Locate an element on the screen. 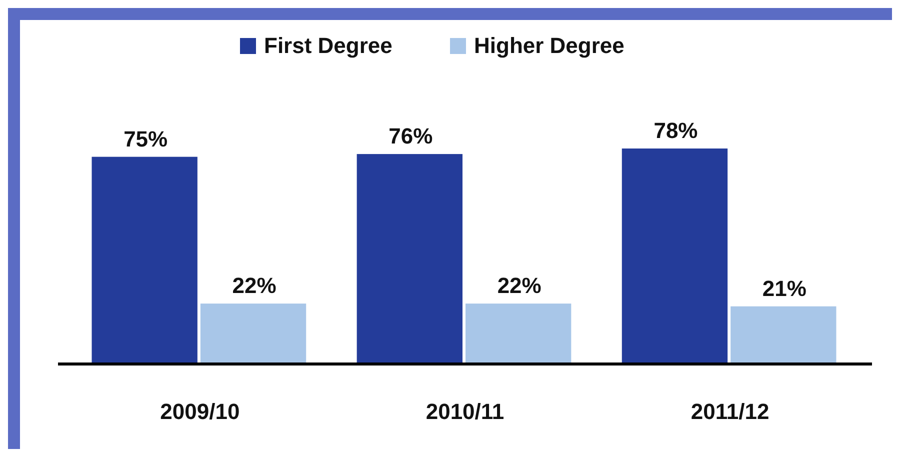  legend-label: Higher Degree is located at coordinates (549, 45).